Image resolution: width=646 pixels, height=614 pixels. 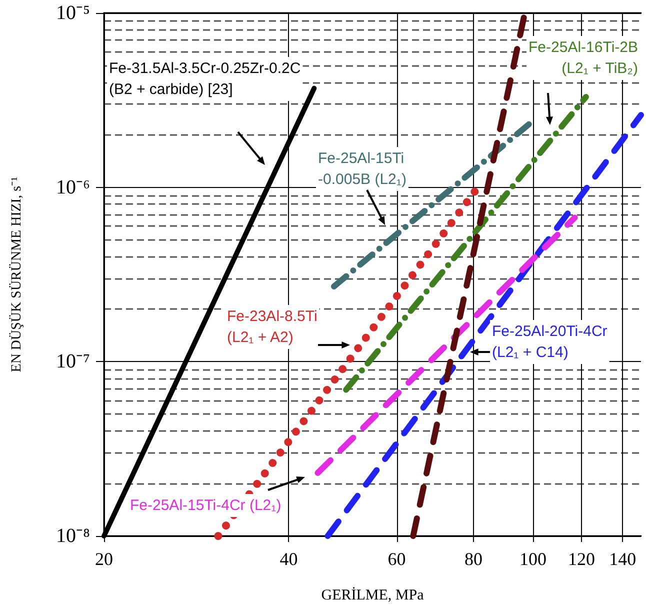 I want to click on x-tick-label: 60, so click(x=397, y=559).